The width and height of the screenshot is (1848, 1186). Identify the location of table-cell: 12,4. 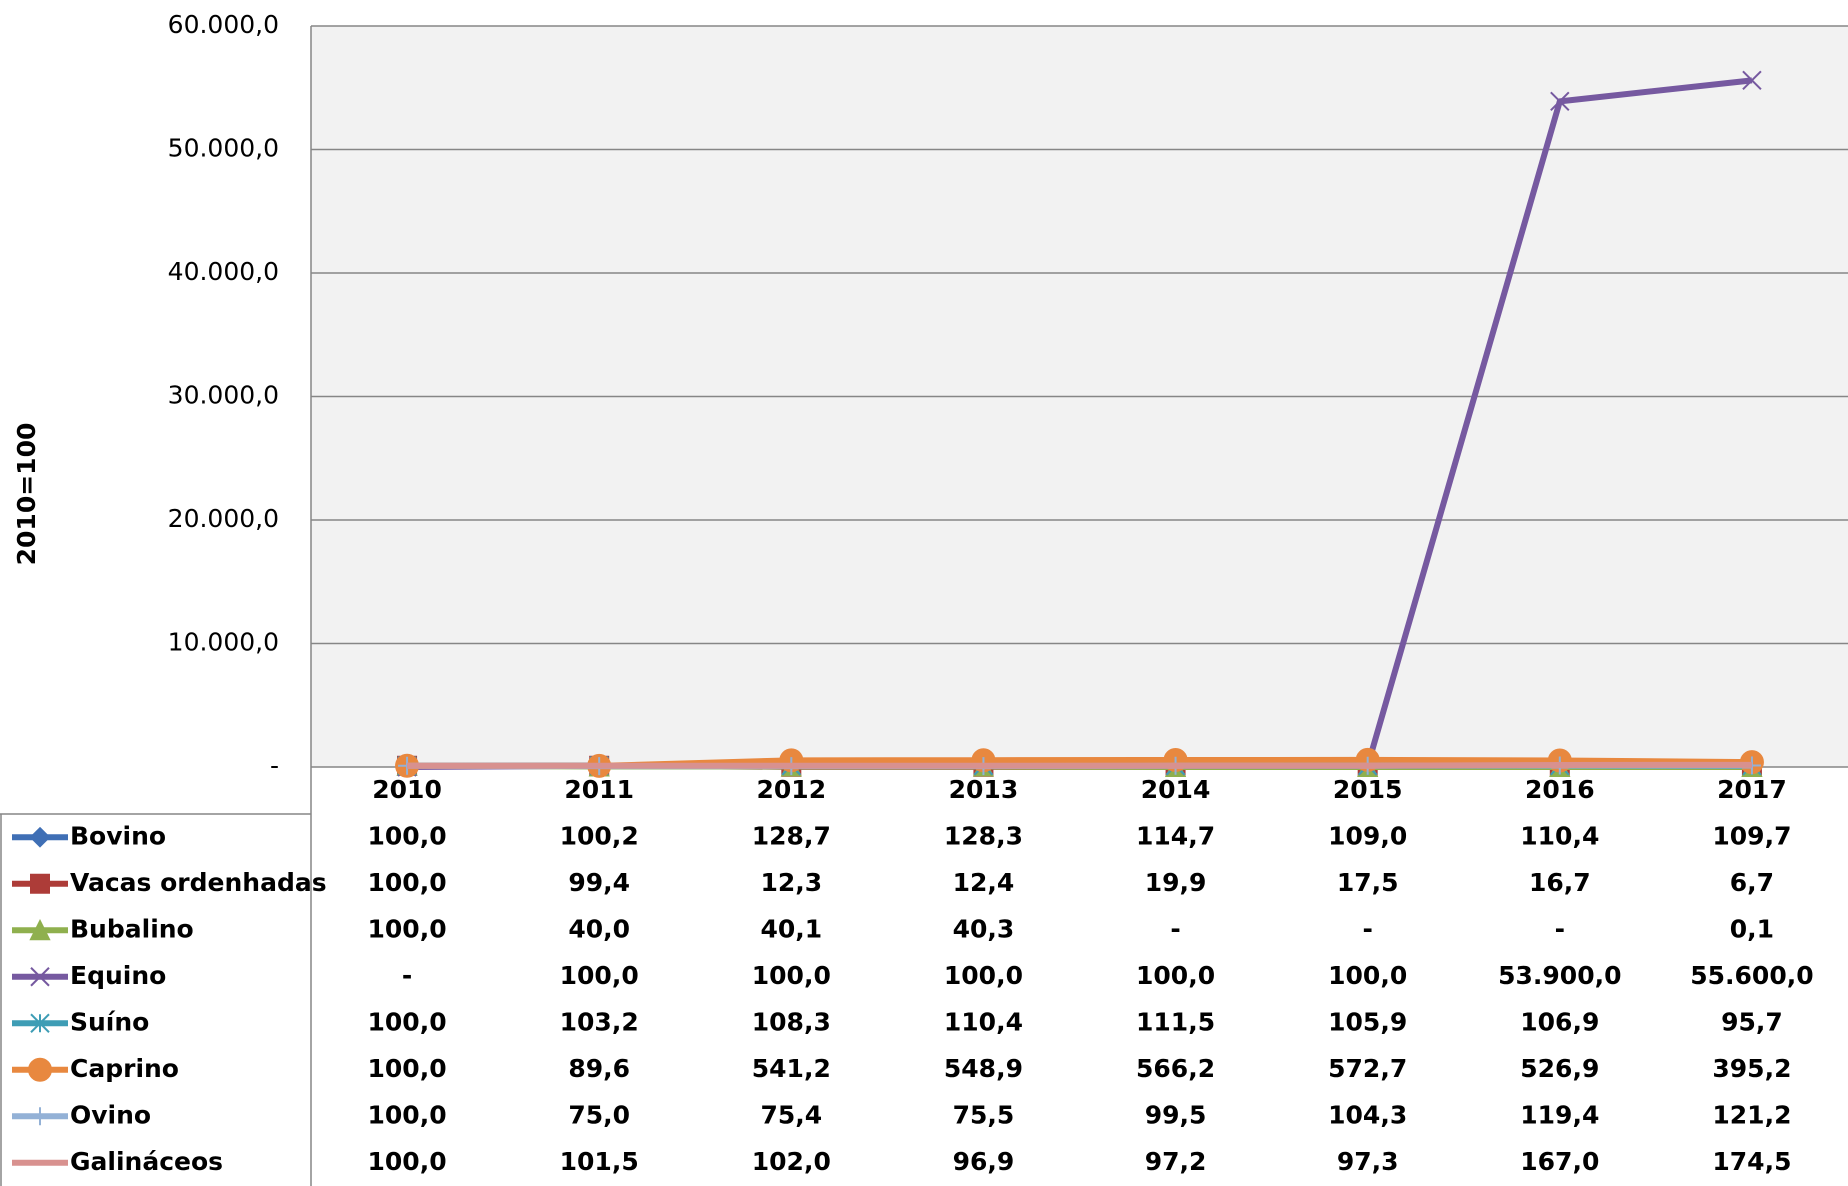
(984, 882).